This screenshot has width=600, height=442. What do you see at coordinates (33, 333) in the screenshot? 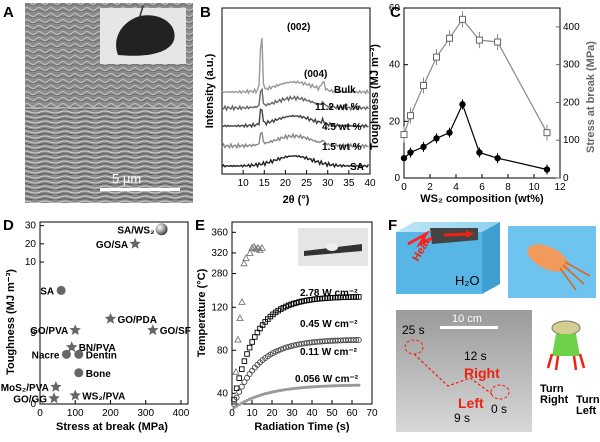
I see `d-ytick-label: 5` at bounding box center [33, 333].